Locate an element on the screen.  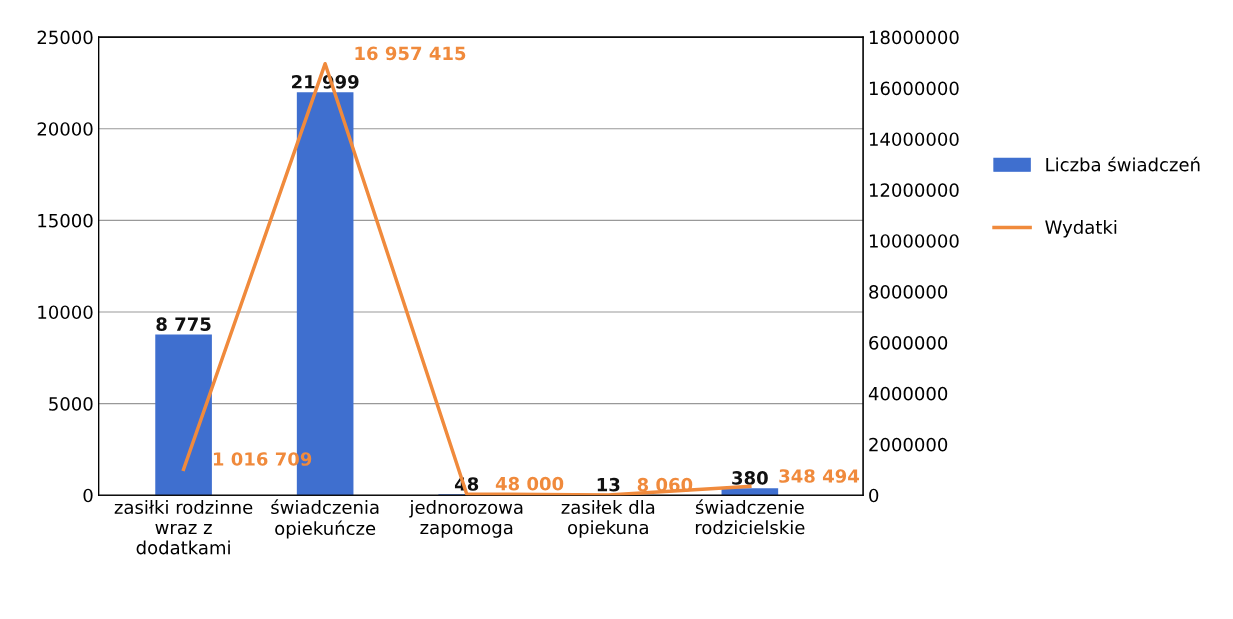
y-tick-label: 15000 is located at coordinates (65, 220).